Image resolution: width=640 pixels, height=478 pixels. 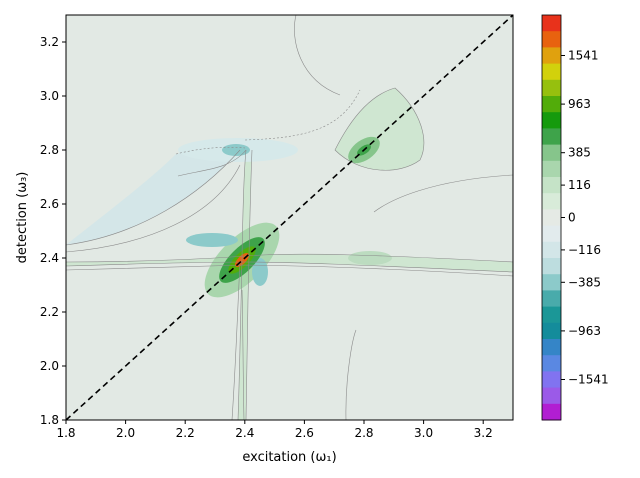 I want to click on x-tick-label: 2.4, so click(x=244, y=433).